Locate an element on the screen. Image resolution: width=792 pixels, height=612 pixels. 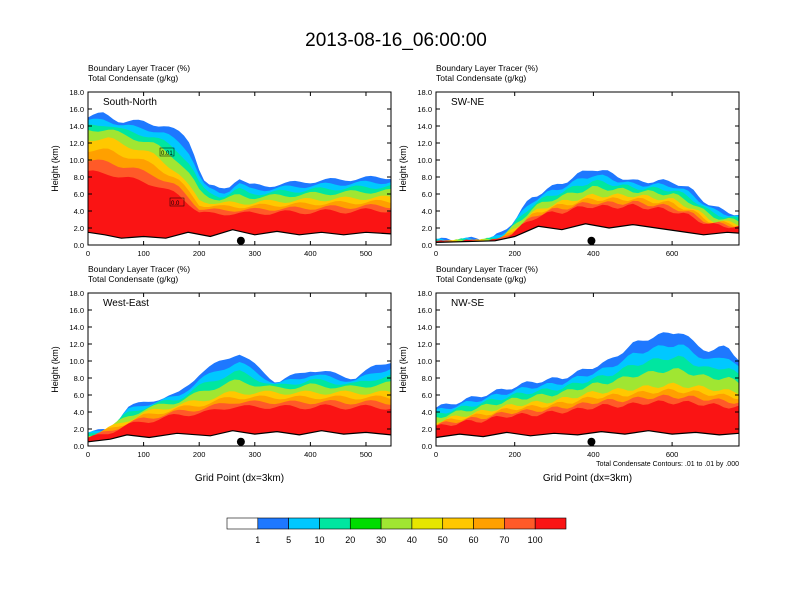
x-tick-label: 100 is located at coordinates (143, 253).